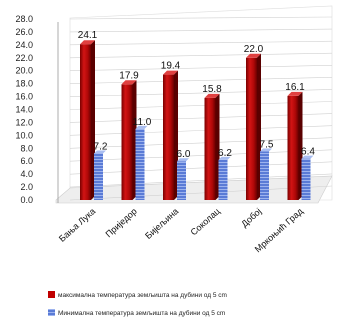  Describe the element at coordinates (161, 223) in the screenshot. I see `x-category-label: Бијељина` at that location.